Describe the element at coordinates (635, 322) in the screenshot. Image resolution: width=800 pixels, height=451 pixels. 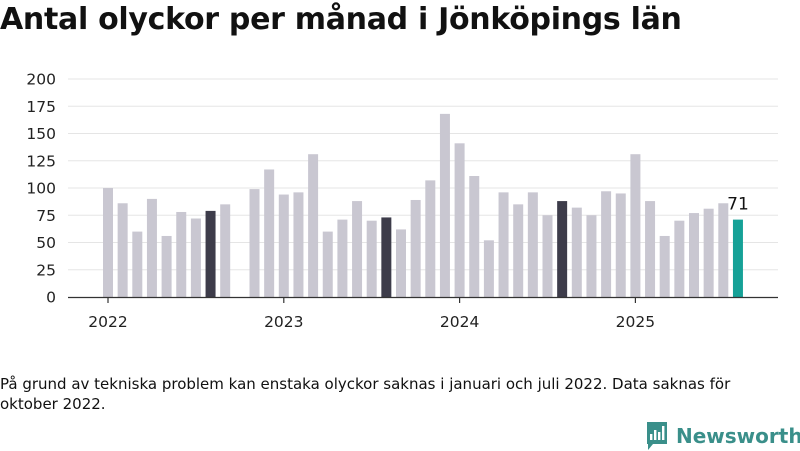
I see `x-tick-label: 2025` at that location.